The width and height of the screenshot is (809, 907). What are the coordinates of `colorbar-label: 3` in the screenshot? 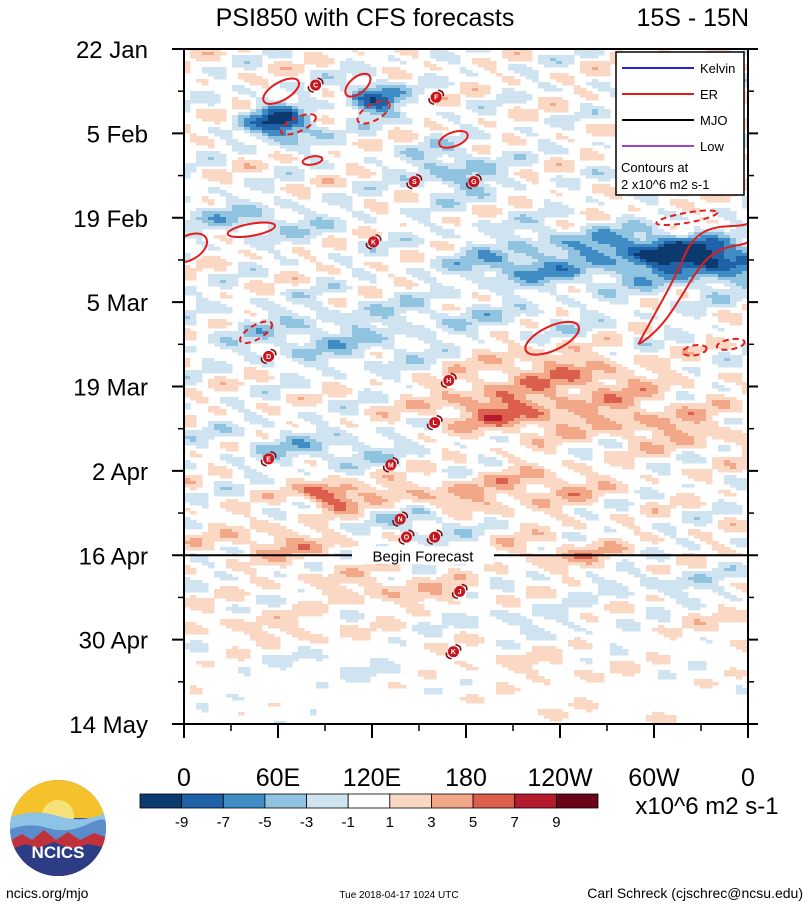 It's located at (431, 822).